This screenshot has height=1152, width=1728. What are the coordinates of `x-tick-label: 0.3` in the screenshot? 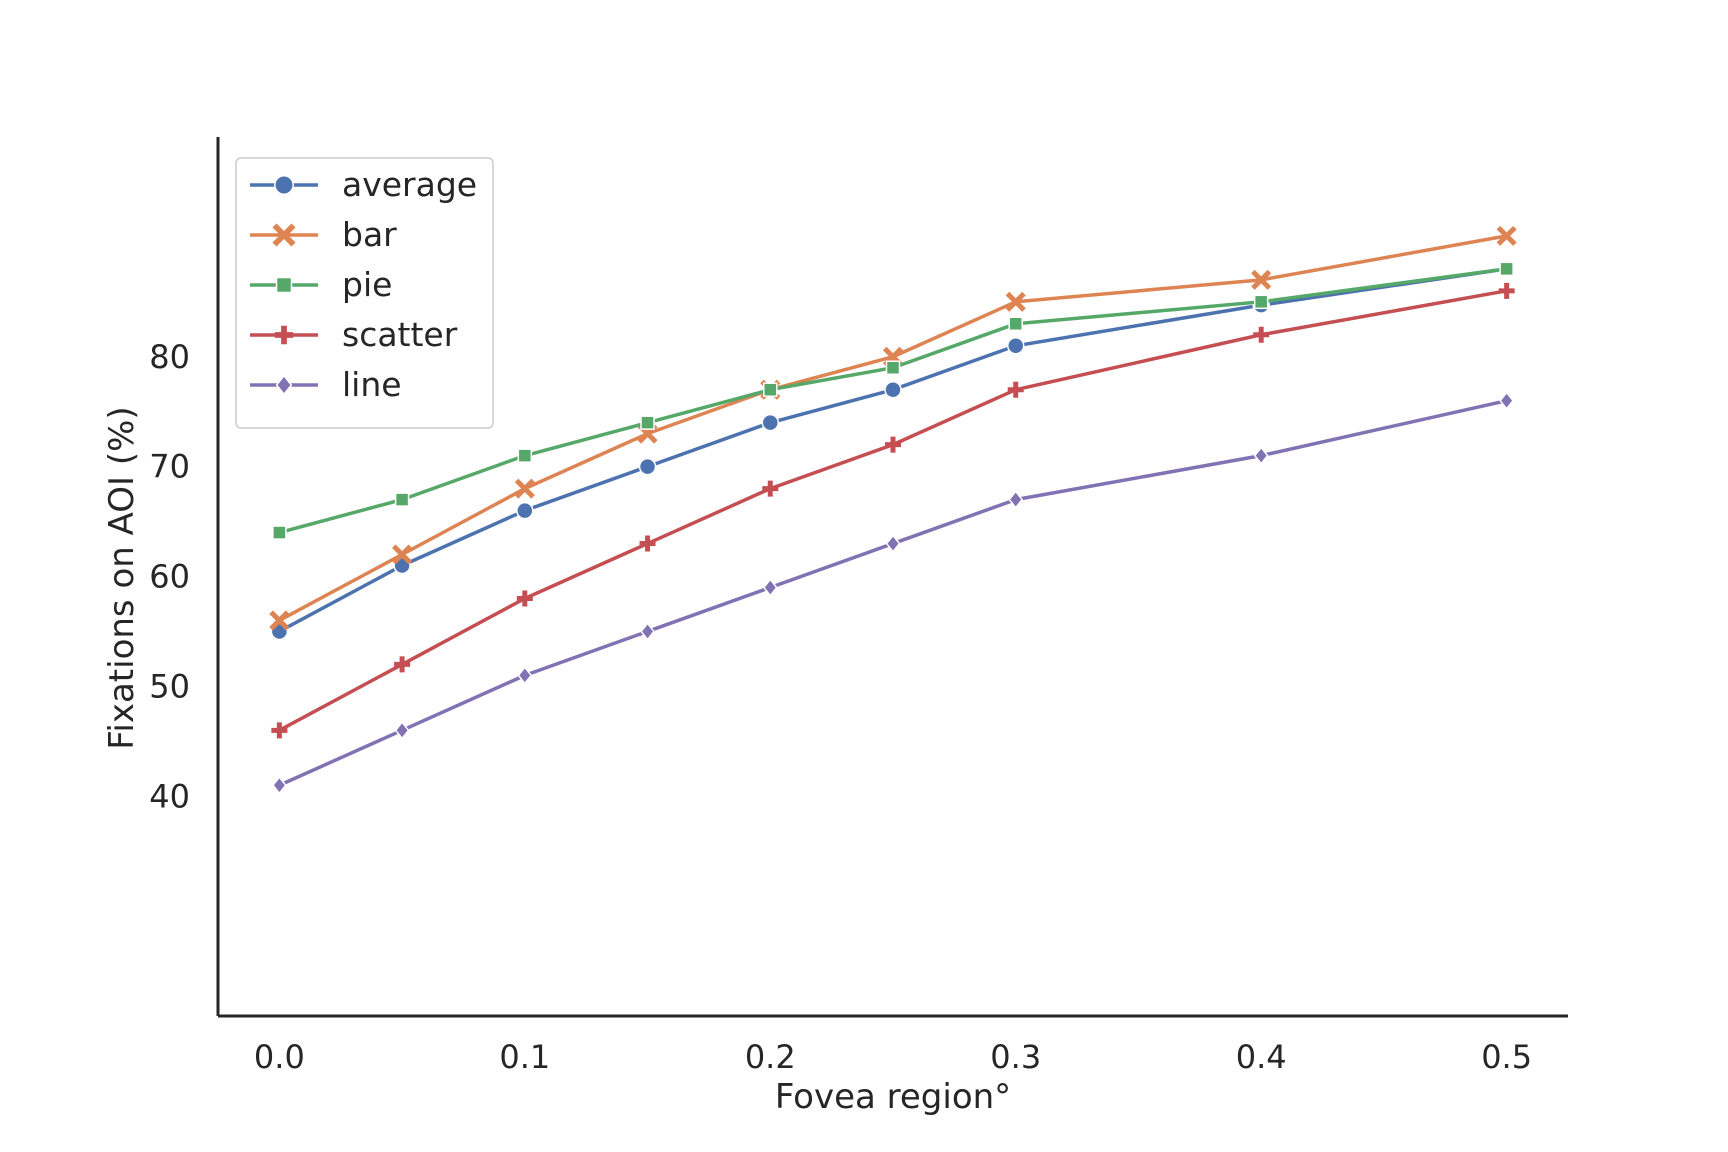 It's located at (1015, 1057).